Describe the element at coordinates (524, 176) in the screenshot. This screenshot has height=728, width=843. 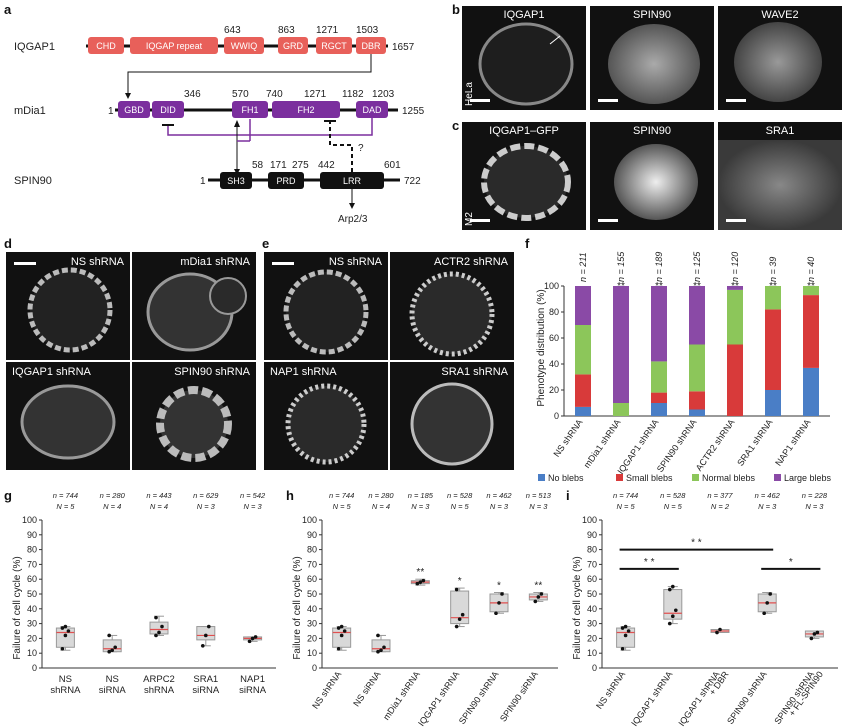
I see `micro-c-iqgap1-gfp: IQGAP1–GFP M2` at that location.